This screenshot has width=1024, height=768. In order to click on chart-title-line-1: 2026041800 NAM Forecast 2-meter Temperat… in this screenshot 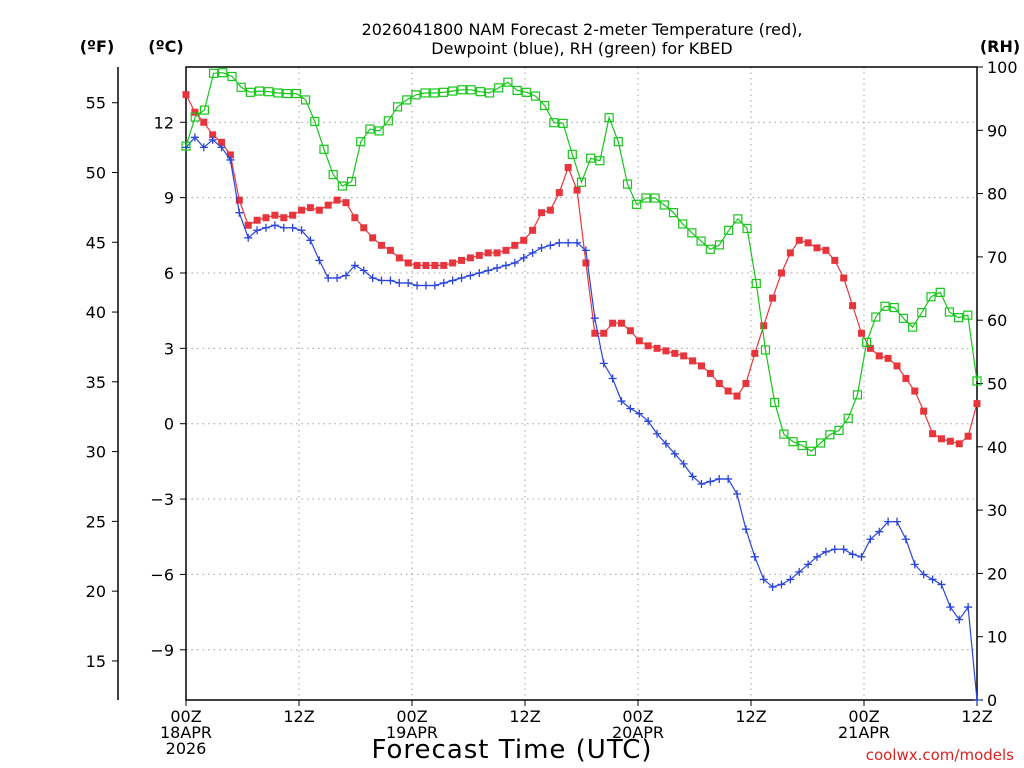, I will do `click(582, 29)`.